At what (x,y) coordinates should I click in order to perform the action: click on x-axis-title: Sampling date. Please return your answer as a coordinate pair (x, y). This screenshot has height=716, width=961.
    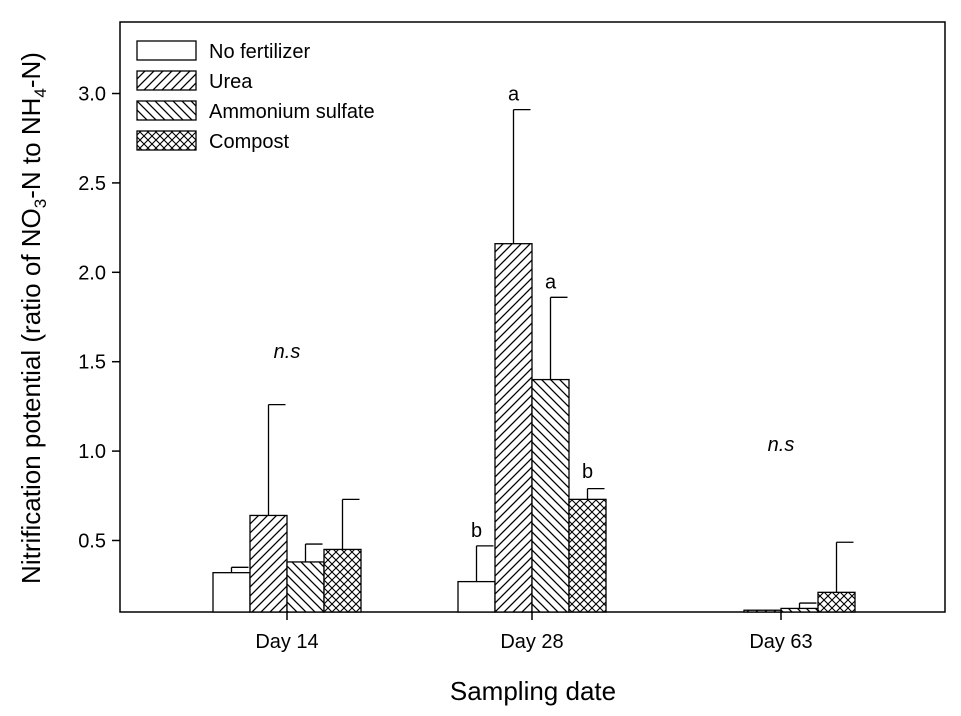
    Looking at the image, I should click on (533, 691).